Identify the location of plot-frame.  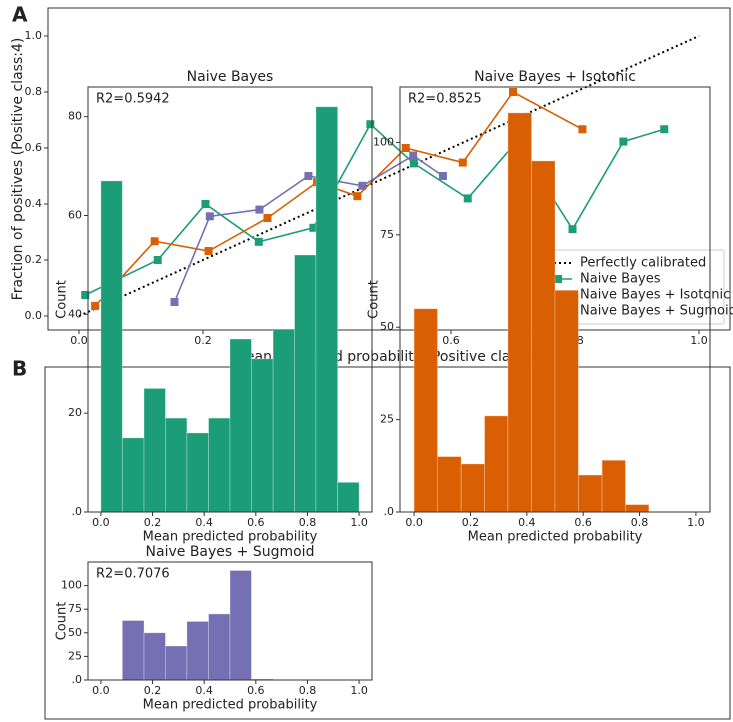
(230, 621).